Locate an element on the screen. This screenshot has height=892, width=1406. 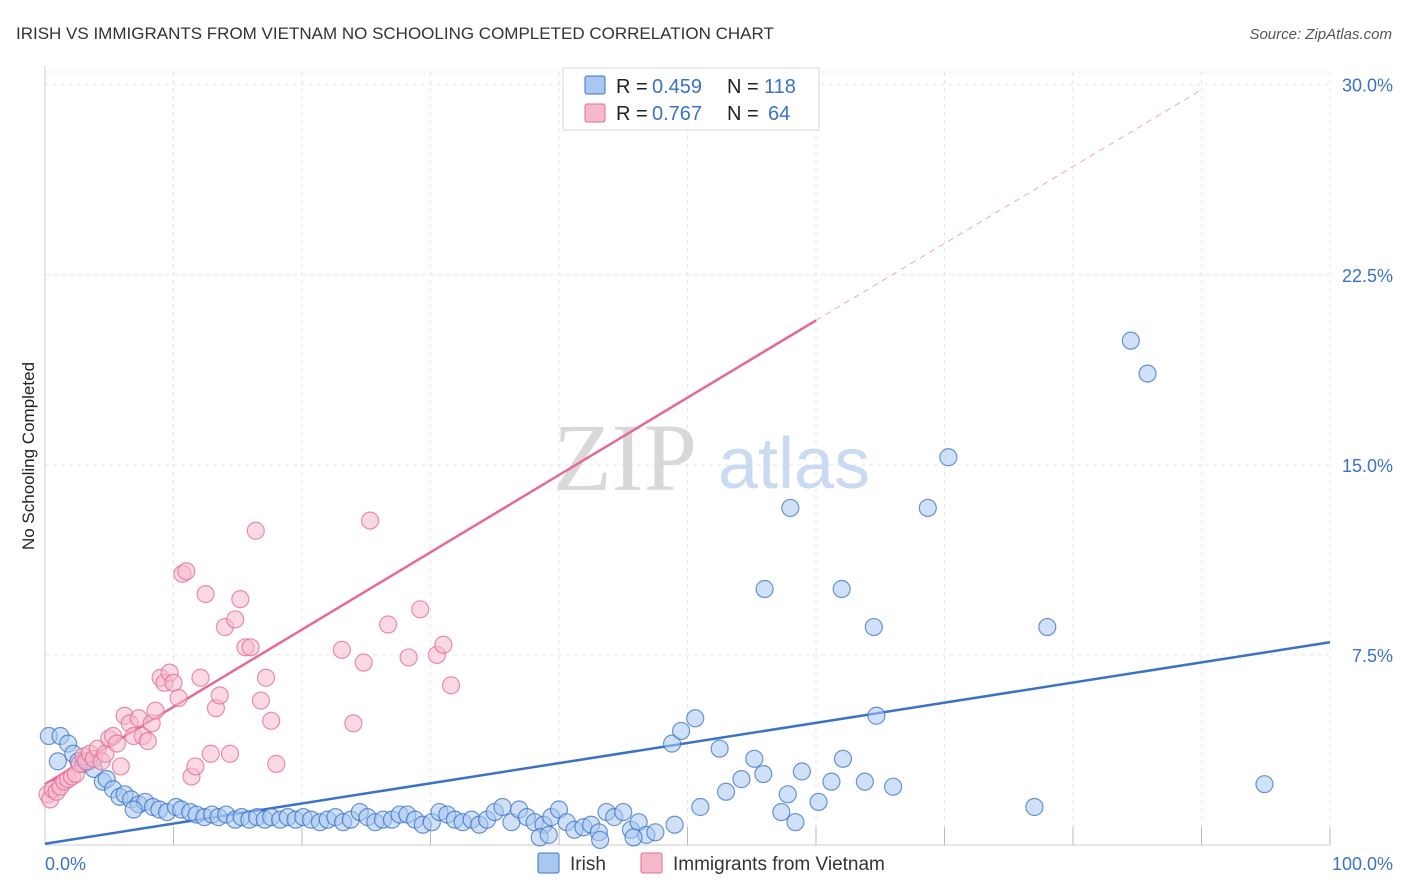
y-axis-label: No Schooling Completed is located at coordinates (28, 456).